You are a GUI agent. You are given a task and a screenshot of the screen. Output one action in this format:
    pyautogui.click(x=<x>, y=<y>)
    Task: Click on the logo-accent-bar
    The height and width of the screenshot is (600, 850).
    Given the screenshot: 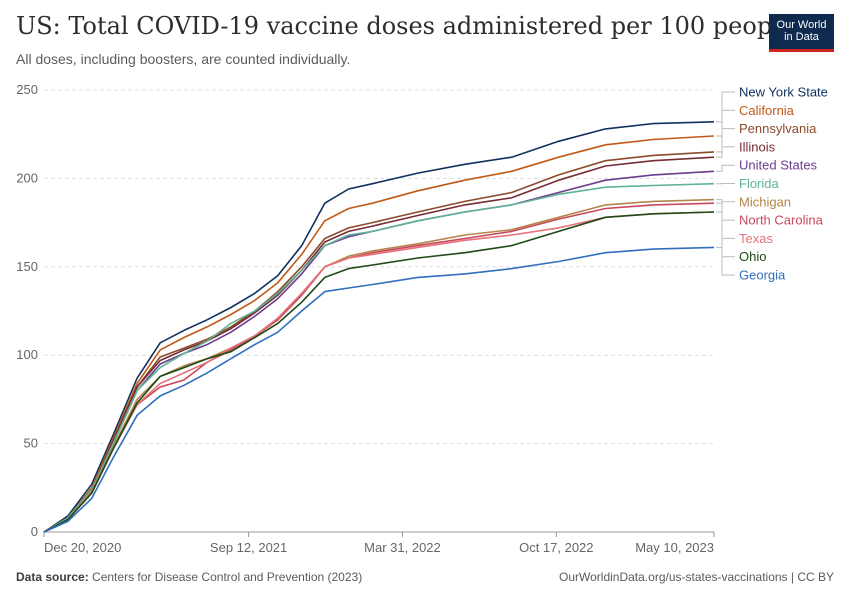 What is the action you would take?
    pyautogui.click(x=801, y=50)
    